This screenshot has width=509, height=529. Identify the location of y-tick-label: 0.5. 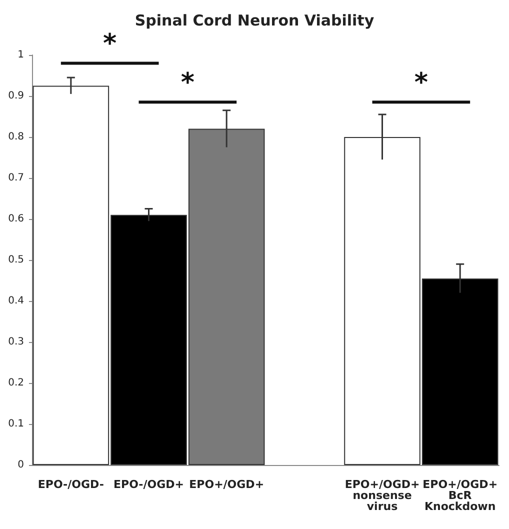
(16, 260).